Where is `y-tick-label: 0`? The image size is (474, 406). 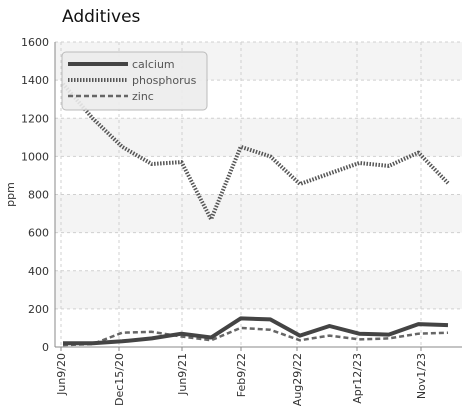 y-tick-label: 0 is located at coordinates (45, 347).